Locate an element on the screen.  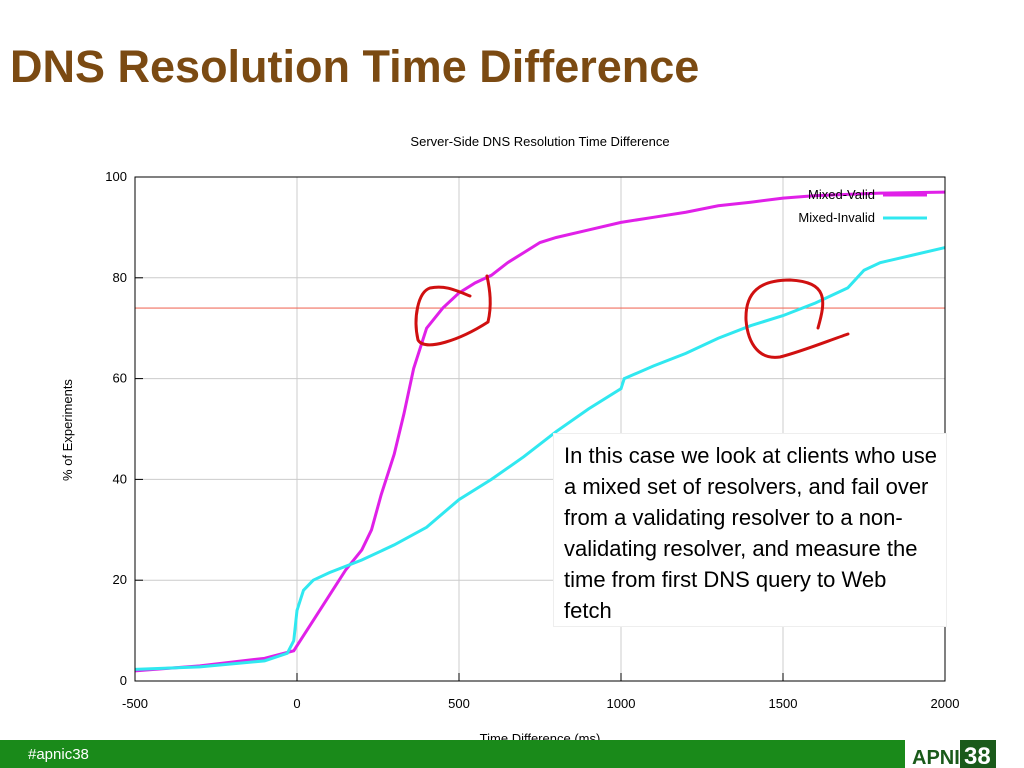
x-tick-label: -500 is located at coordinates (135, 703).